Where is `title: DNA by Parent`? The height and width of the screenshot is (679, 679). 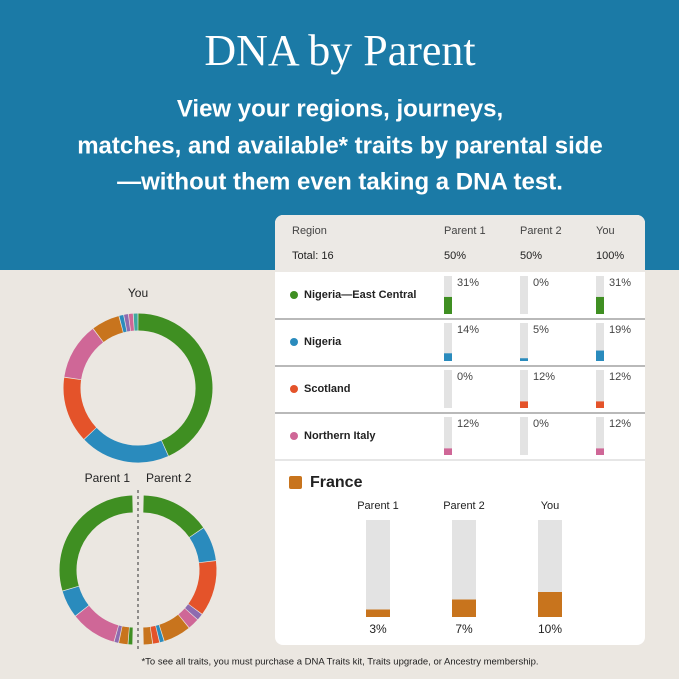
title: DNA by Parent is located at coordinates (339, 50).